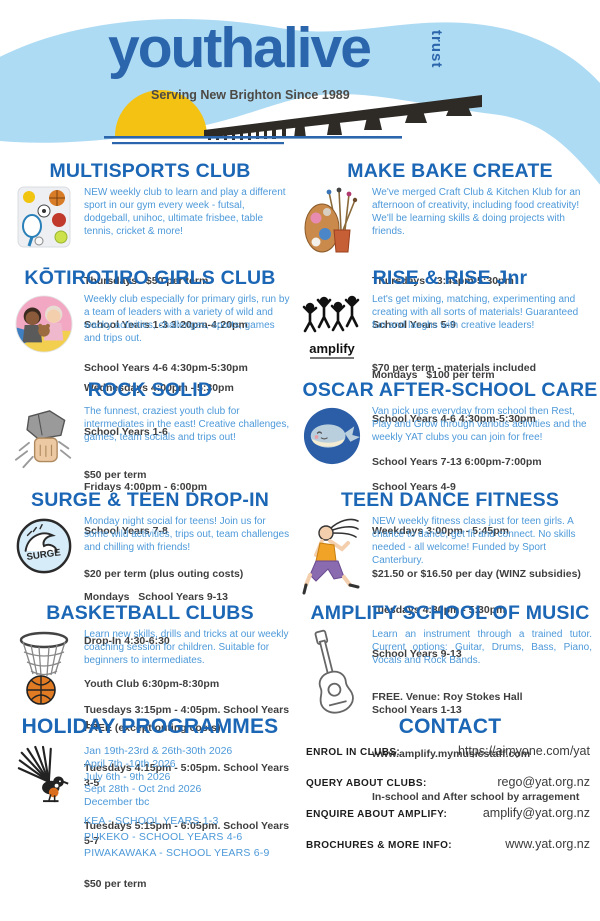  What do you see at coordinates (44, 324) in the screenshot?
I see `girls-club-icon` at bounding box center [44, 324].